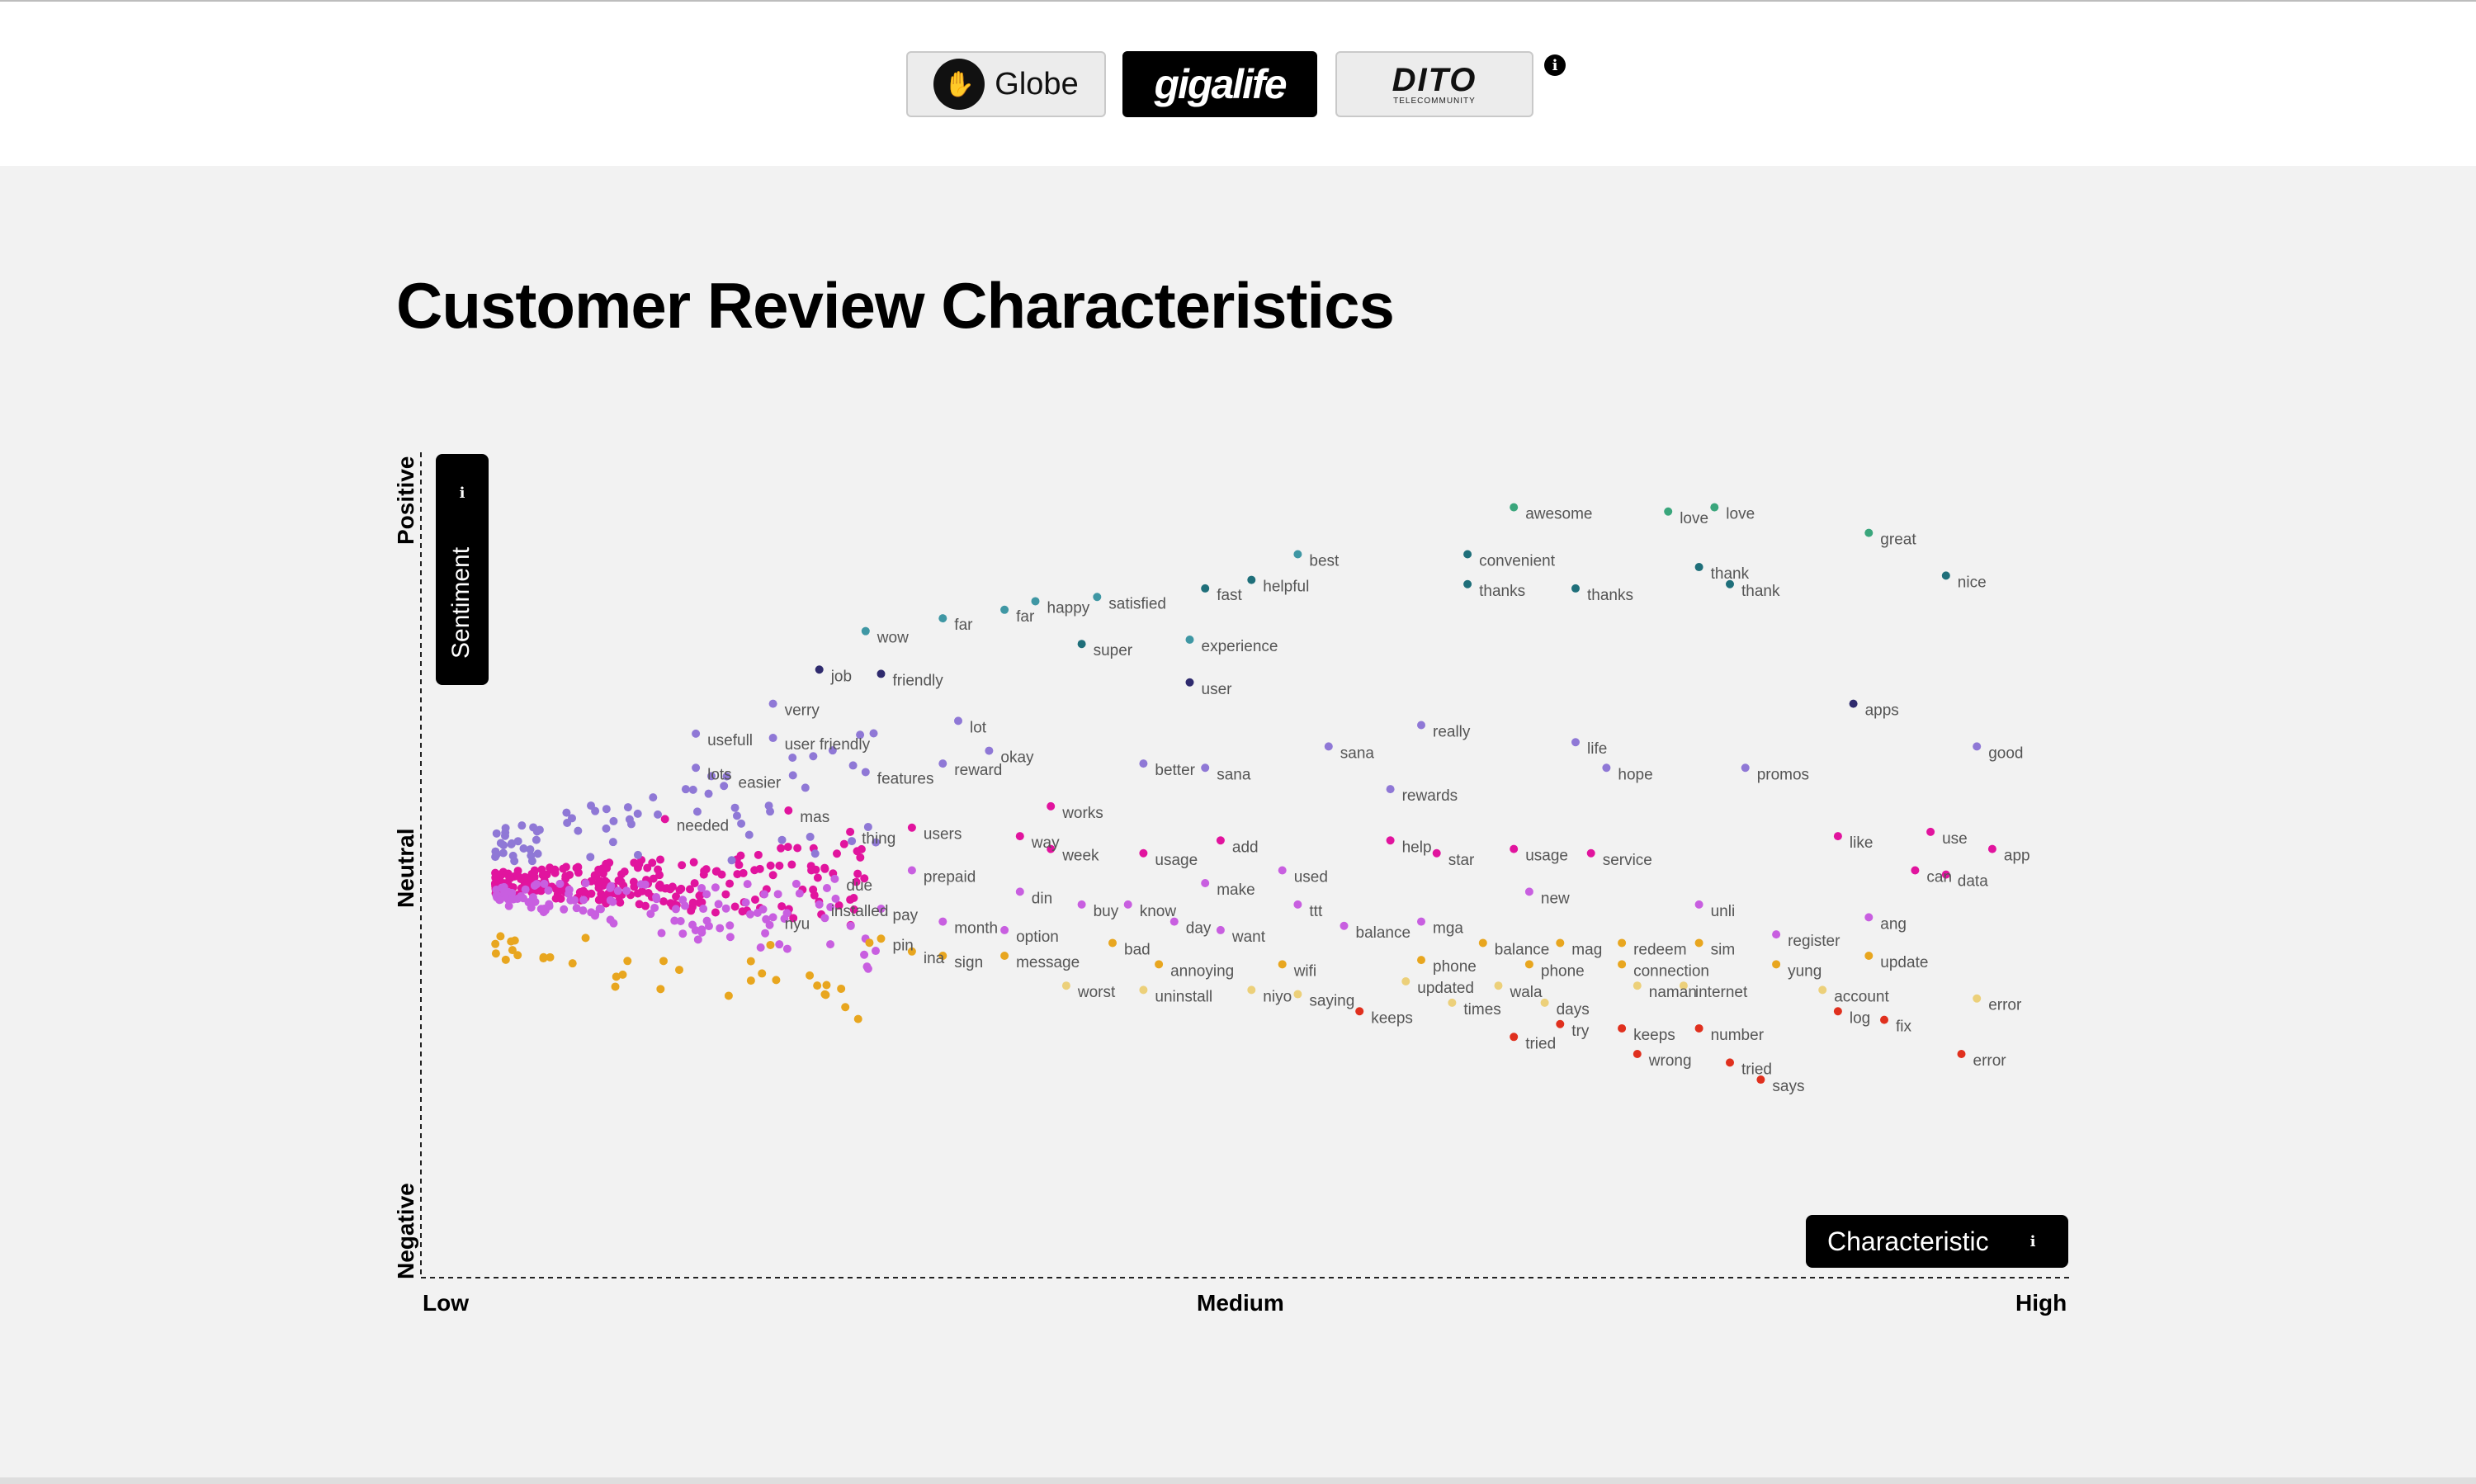 The height and width of the screenshot is (1484, 2476). Describe the element at coordinates (1006, 84) in the screenshot. I see `brand-button-globe: ✋ Globe` at that location.